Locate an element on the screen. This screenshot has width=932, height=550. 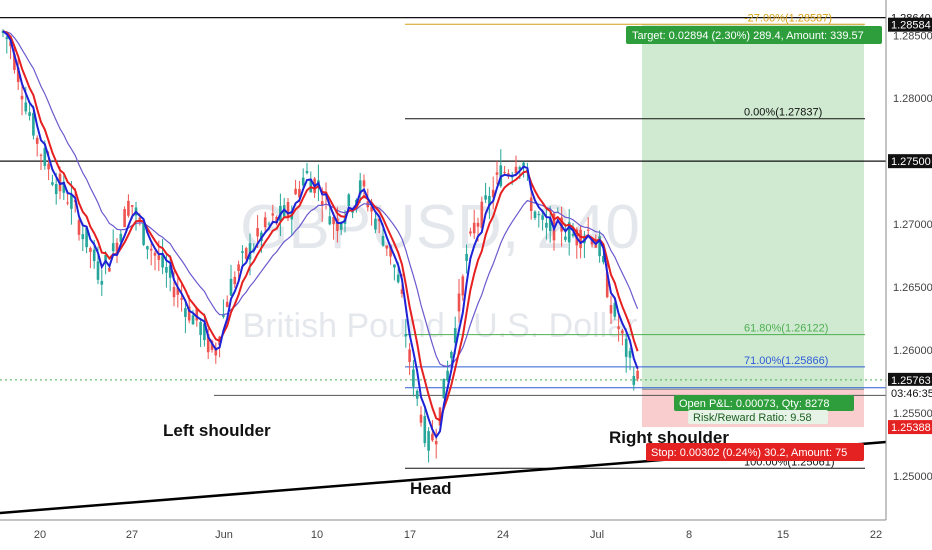
time-tick-label-4: 17 is located at coordinates (410, 535).